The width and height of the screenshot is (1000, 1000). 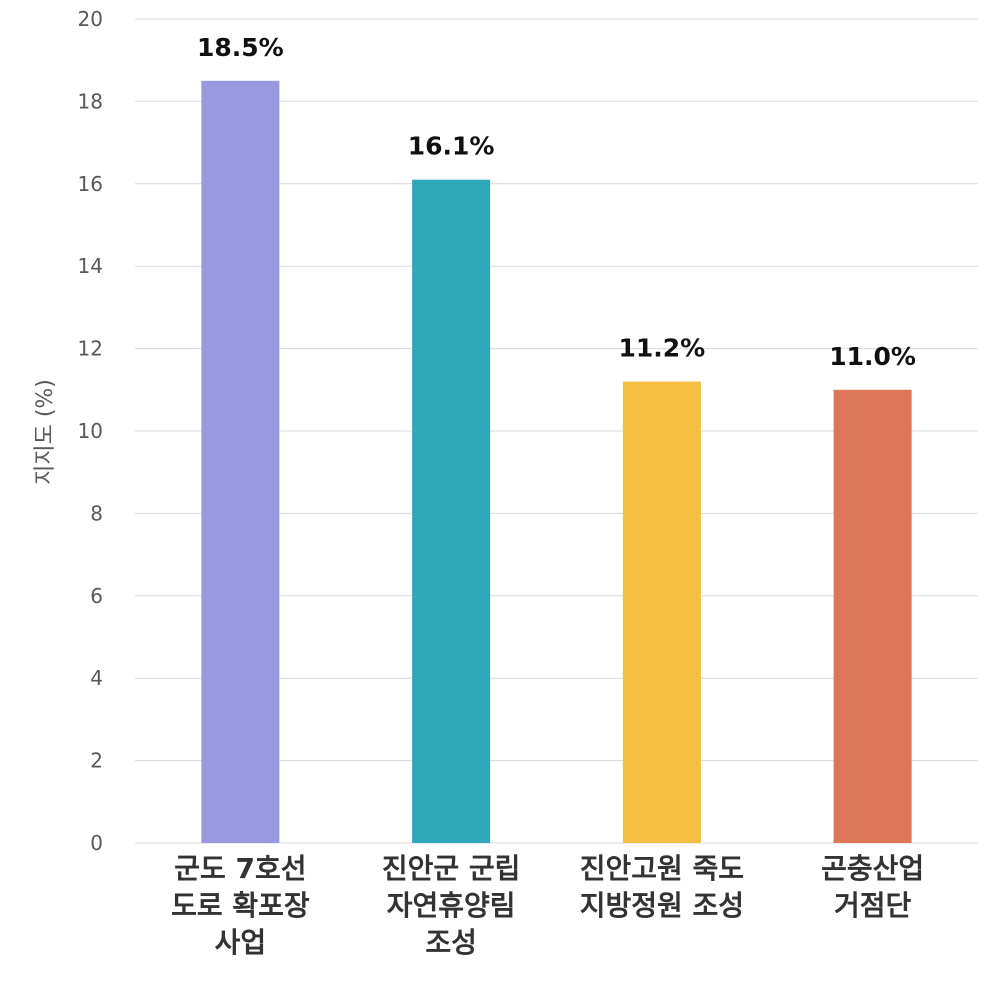 What do you see at coordinates (90, 266) in the screenshot?
I see `y-tick-label: 14` at bounding box center [90, 266].